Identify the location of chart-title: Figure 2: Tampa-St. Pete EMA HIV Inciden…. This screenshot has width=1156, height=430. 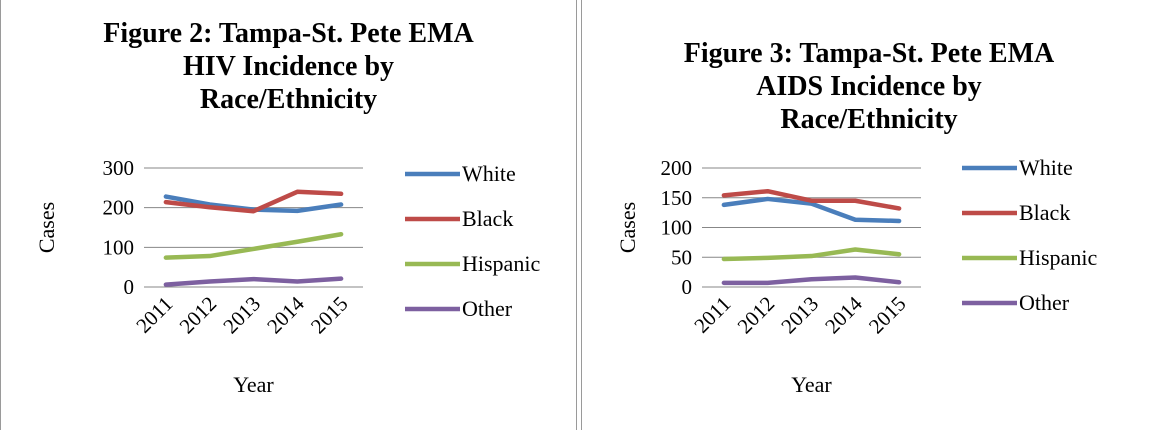
(288, 66).